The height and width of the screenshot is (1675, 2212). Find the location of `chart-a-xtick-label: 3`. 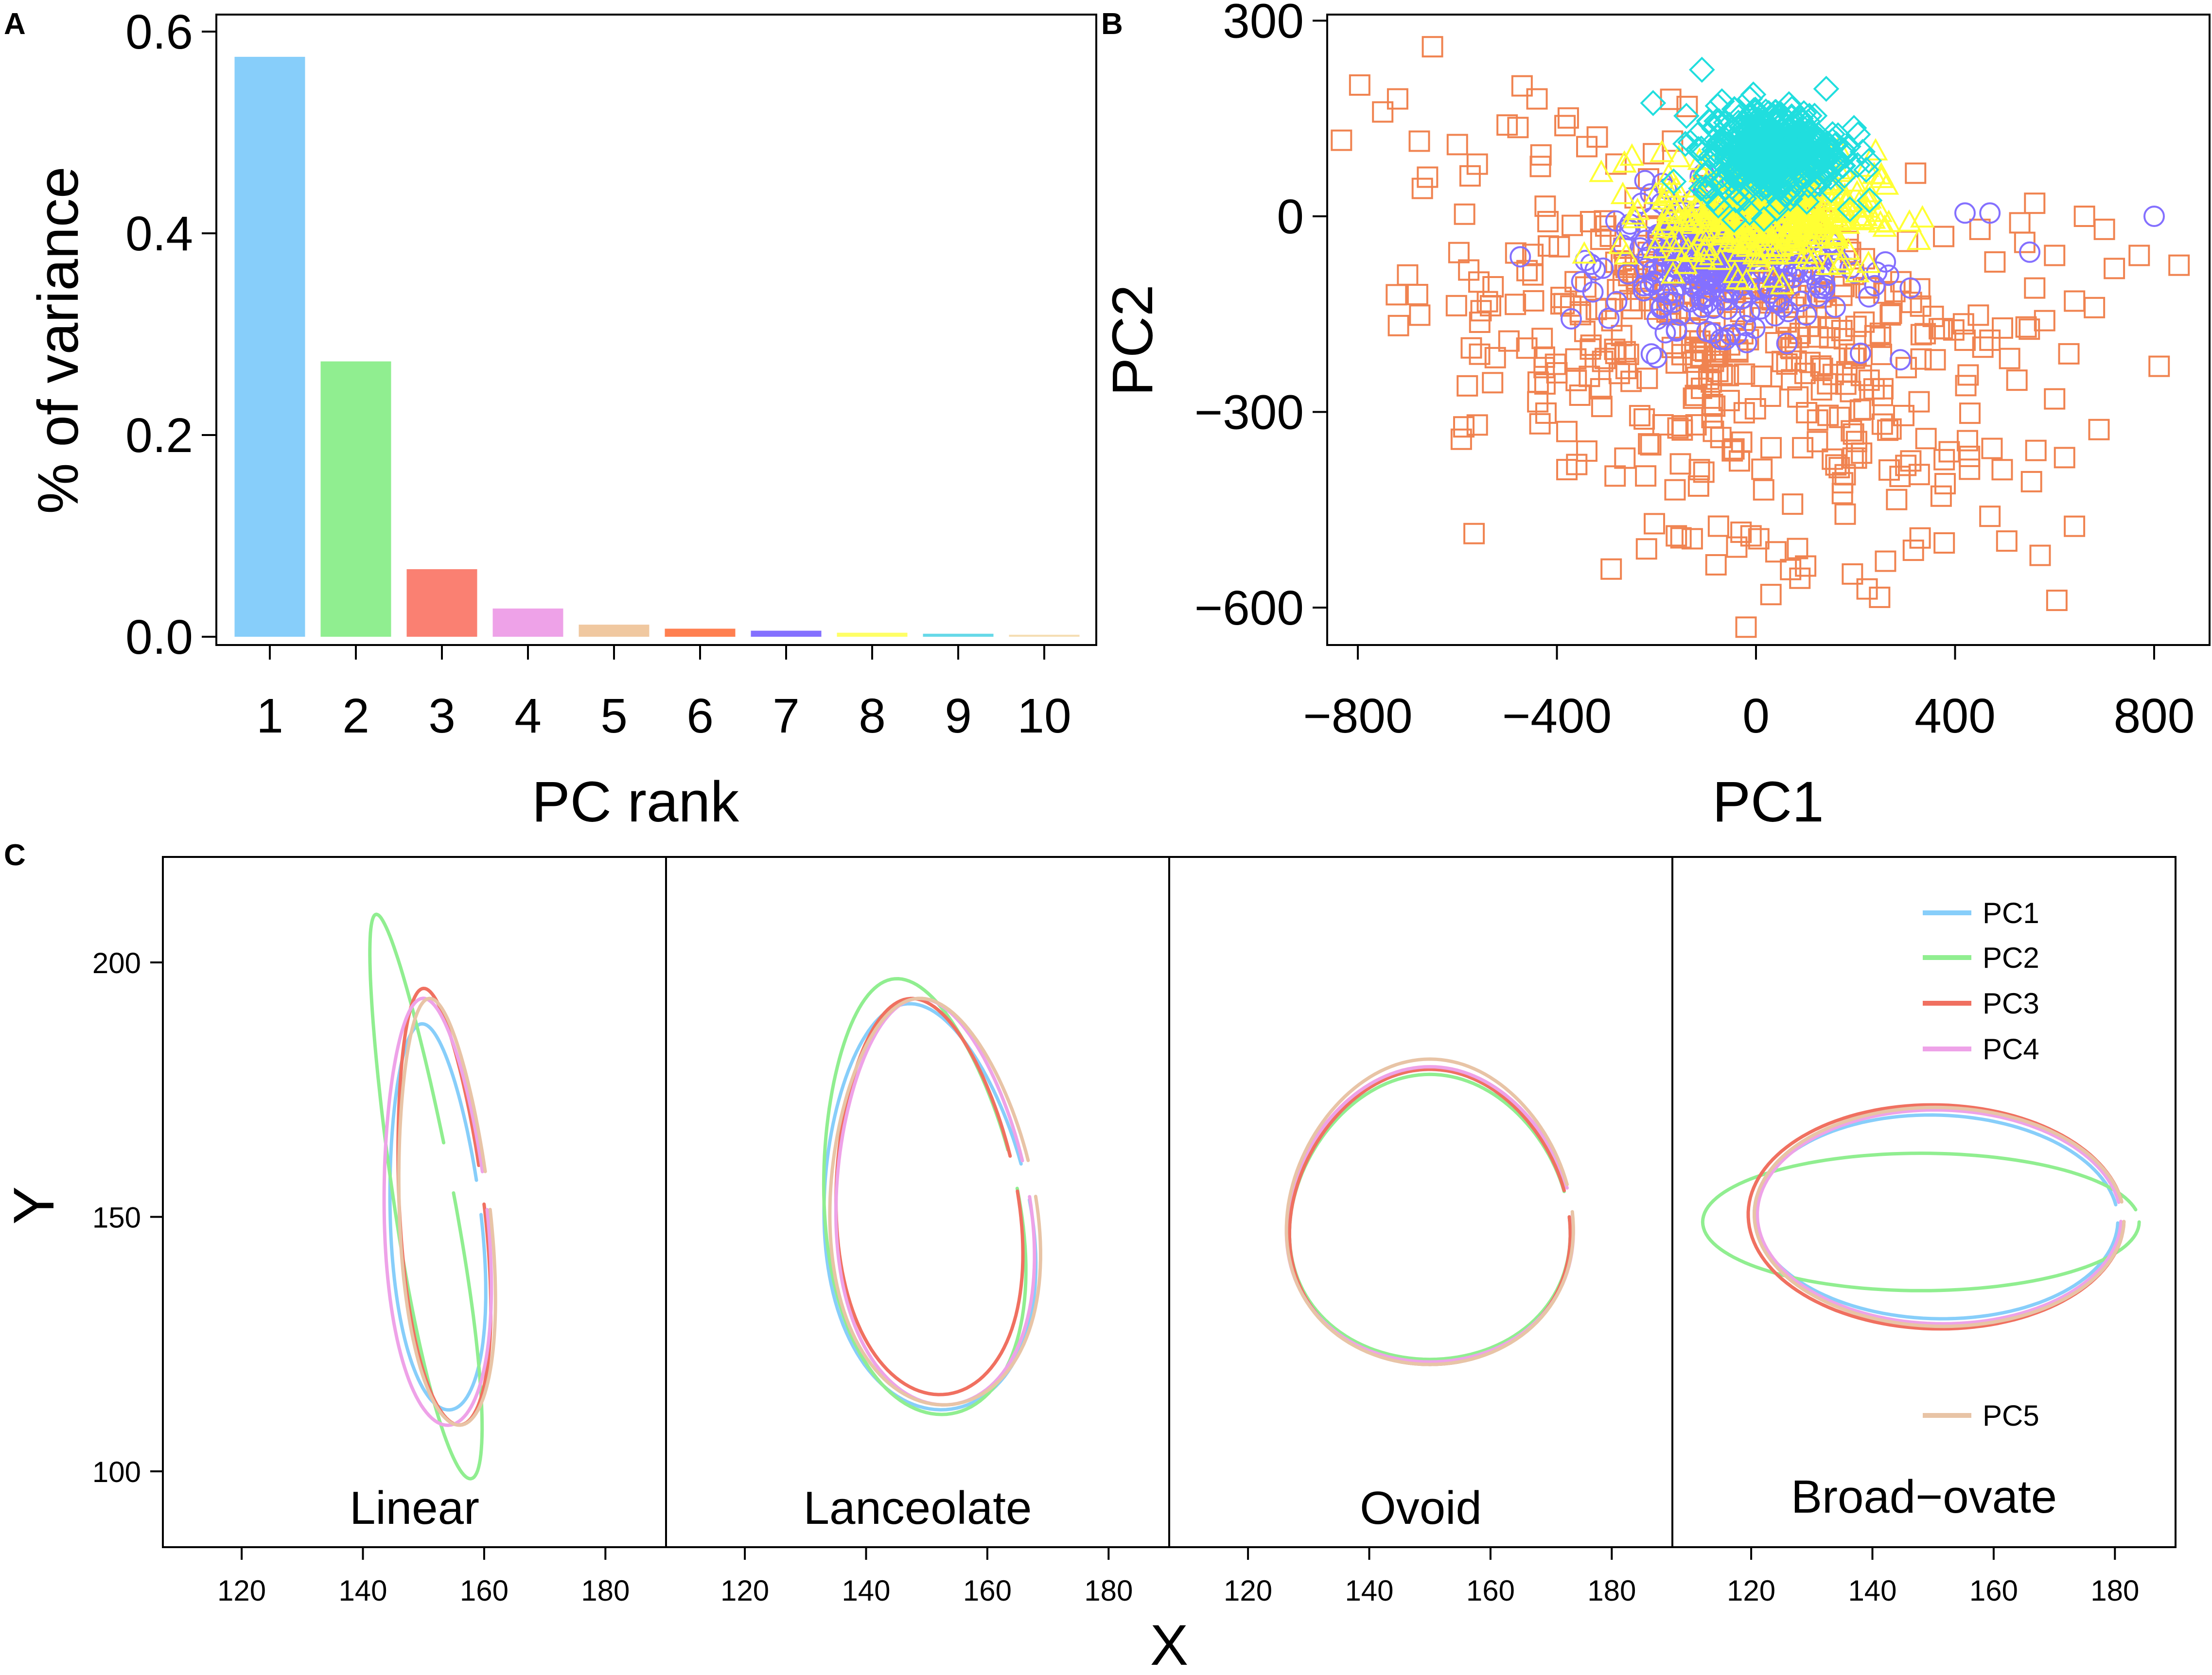

chart-a-xtick-label: 3 is located at coordinates (442, 716).